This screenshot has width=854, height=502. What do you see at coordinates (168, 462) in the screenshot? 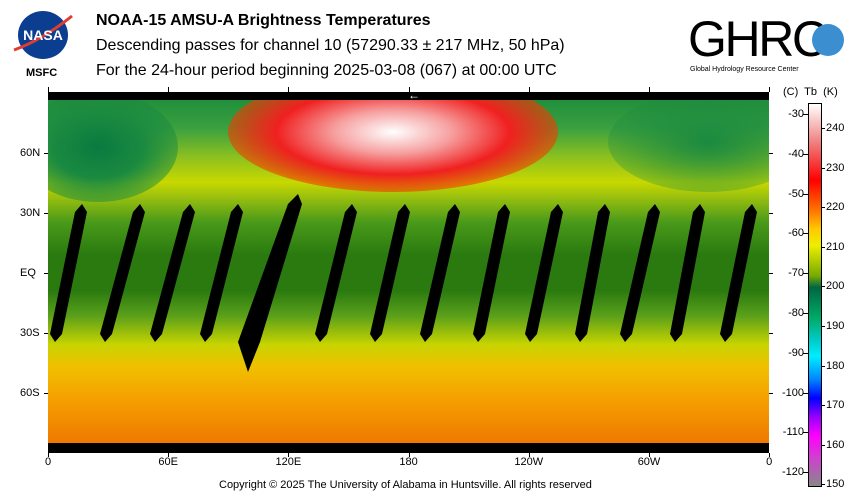
I see `lon-label: 60E` at bounding box center [168, 462].